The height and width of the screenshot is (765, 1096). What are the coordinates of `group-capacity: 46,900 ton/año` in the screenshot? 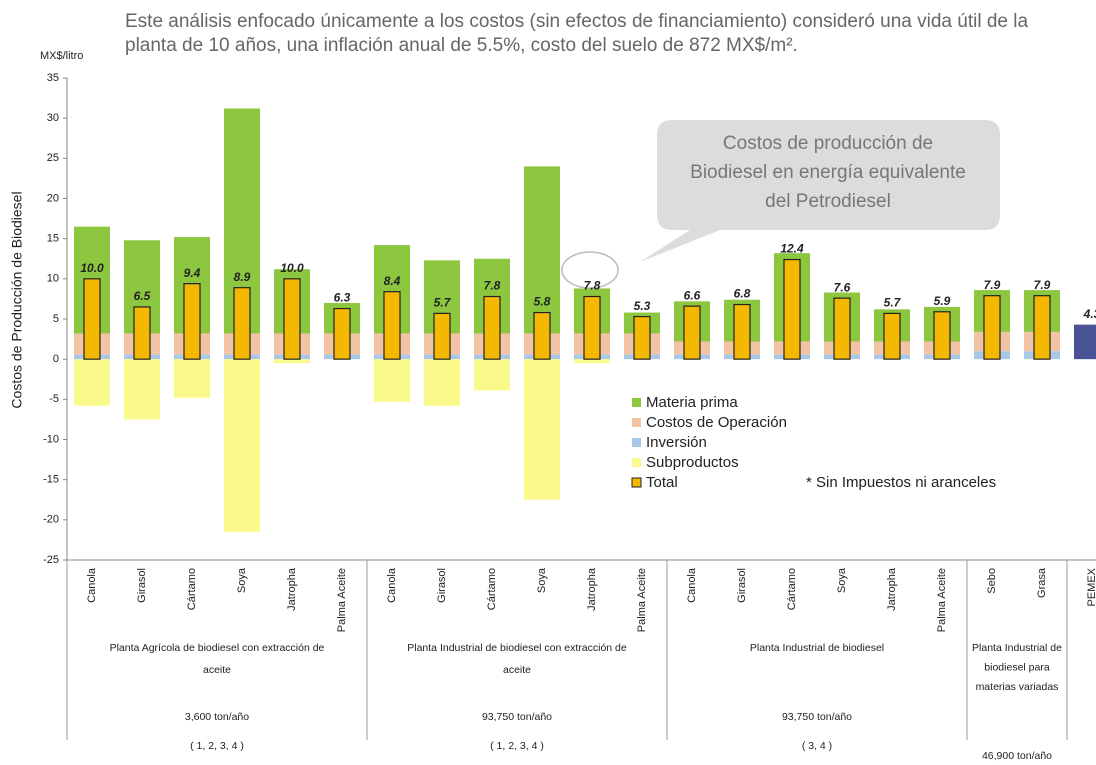 It's located at (1017, 756).